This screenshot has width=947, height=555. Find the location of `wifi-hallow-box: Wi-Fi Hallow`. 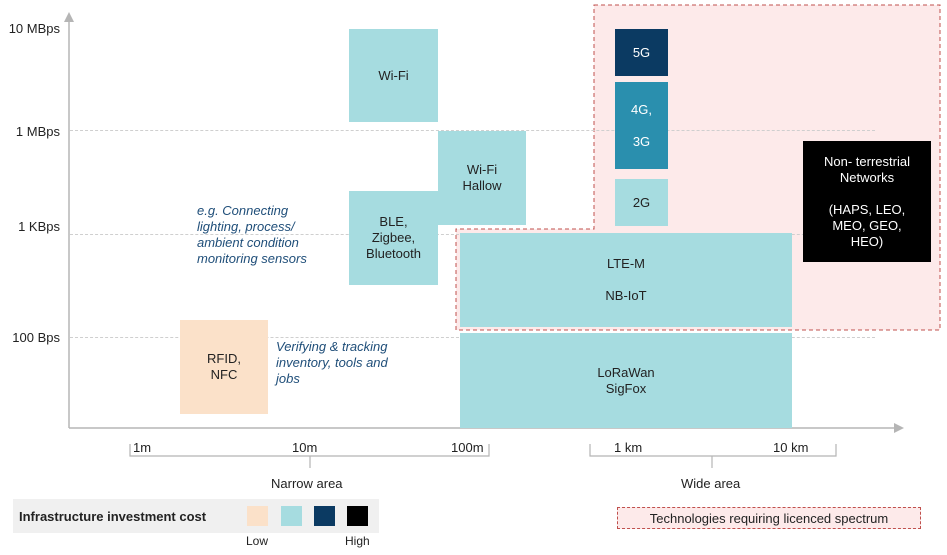

wifi-hallow-box: Wi-Fi Hallow is located at coordinates (482, 178).